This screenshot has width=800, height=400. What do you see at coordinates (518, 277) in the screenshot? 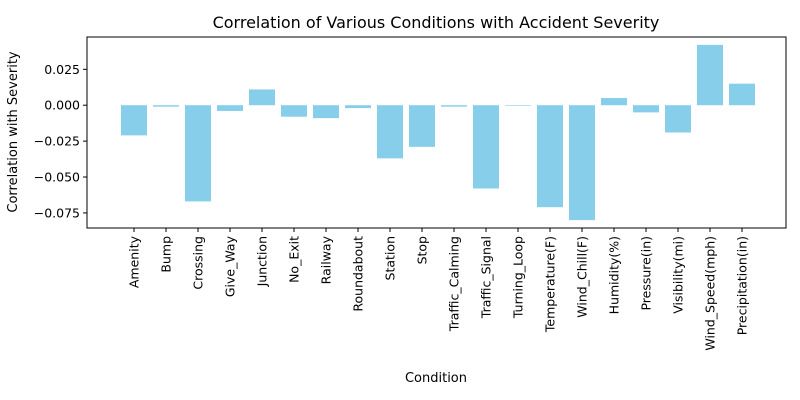
I see `x-tick-label: Turning_Loop` at bounding box center [518, 277].